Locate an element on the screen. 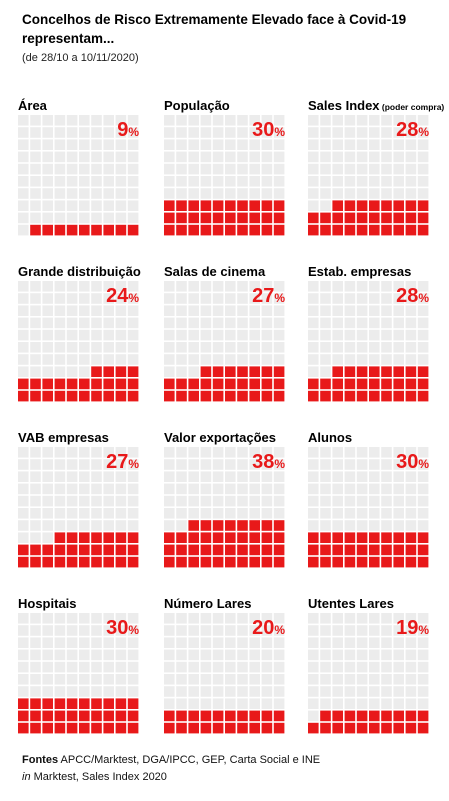  panel-label: Grande distribuição is located at coordinates (79, 271).